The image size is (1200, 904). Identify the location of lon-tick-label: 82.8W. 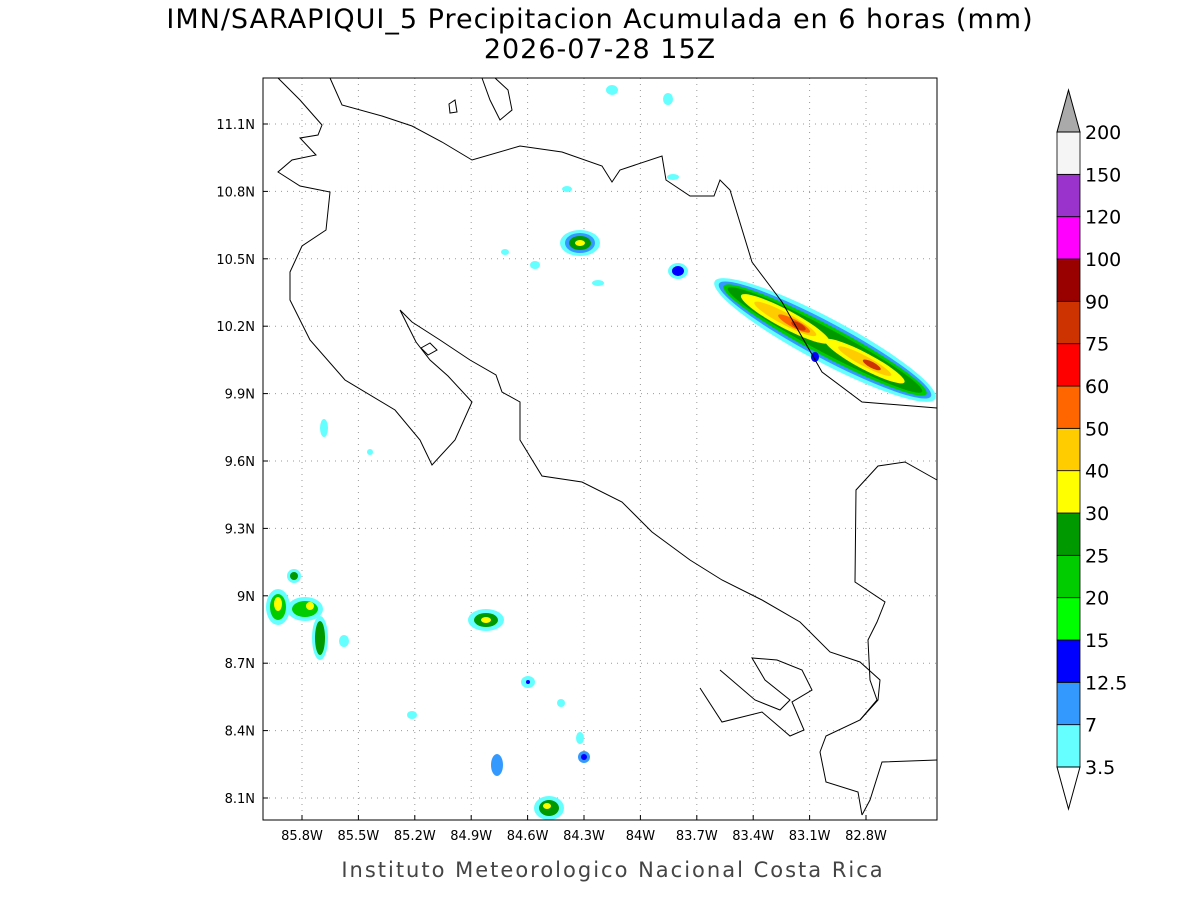
(866, 836).